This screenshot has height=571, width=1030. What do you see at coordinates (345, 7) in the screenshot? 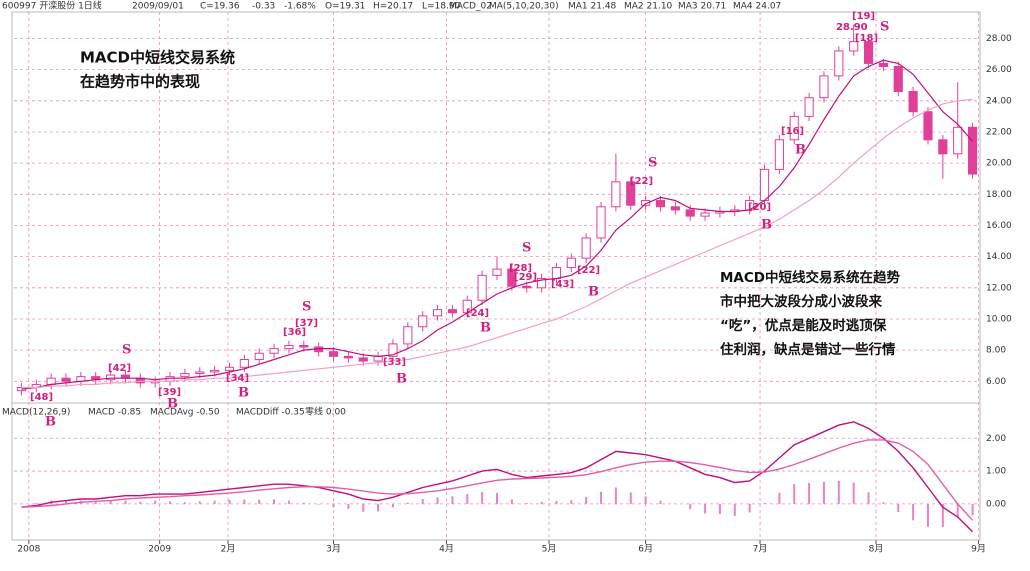
I see `header-field: O=19.31` at bounding box center [345, 7].